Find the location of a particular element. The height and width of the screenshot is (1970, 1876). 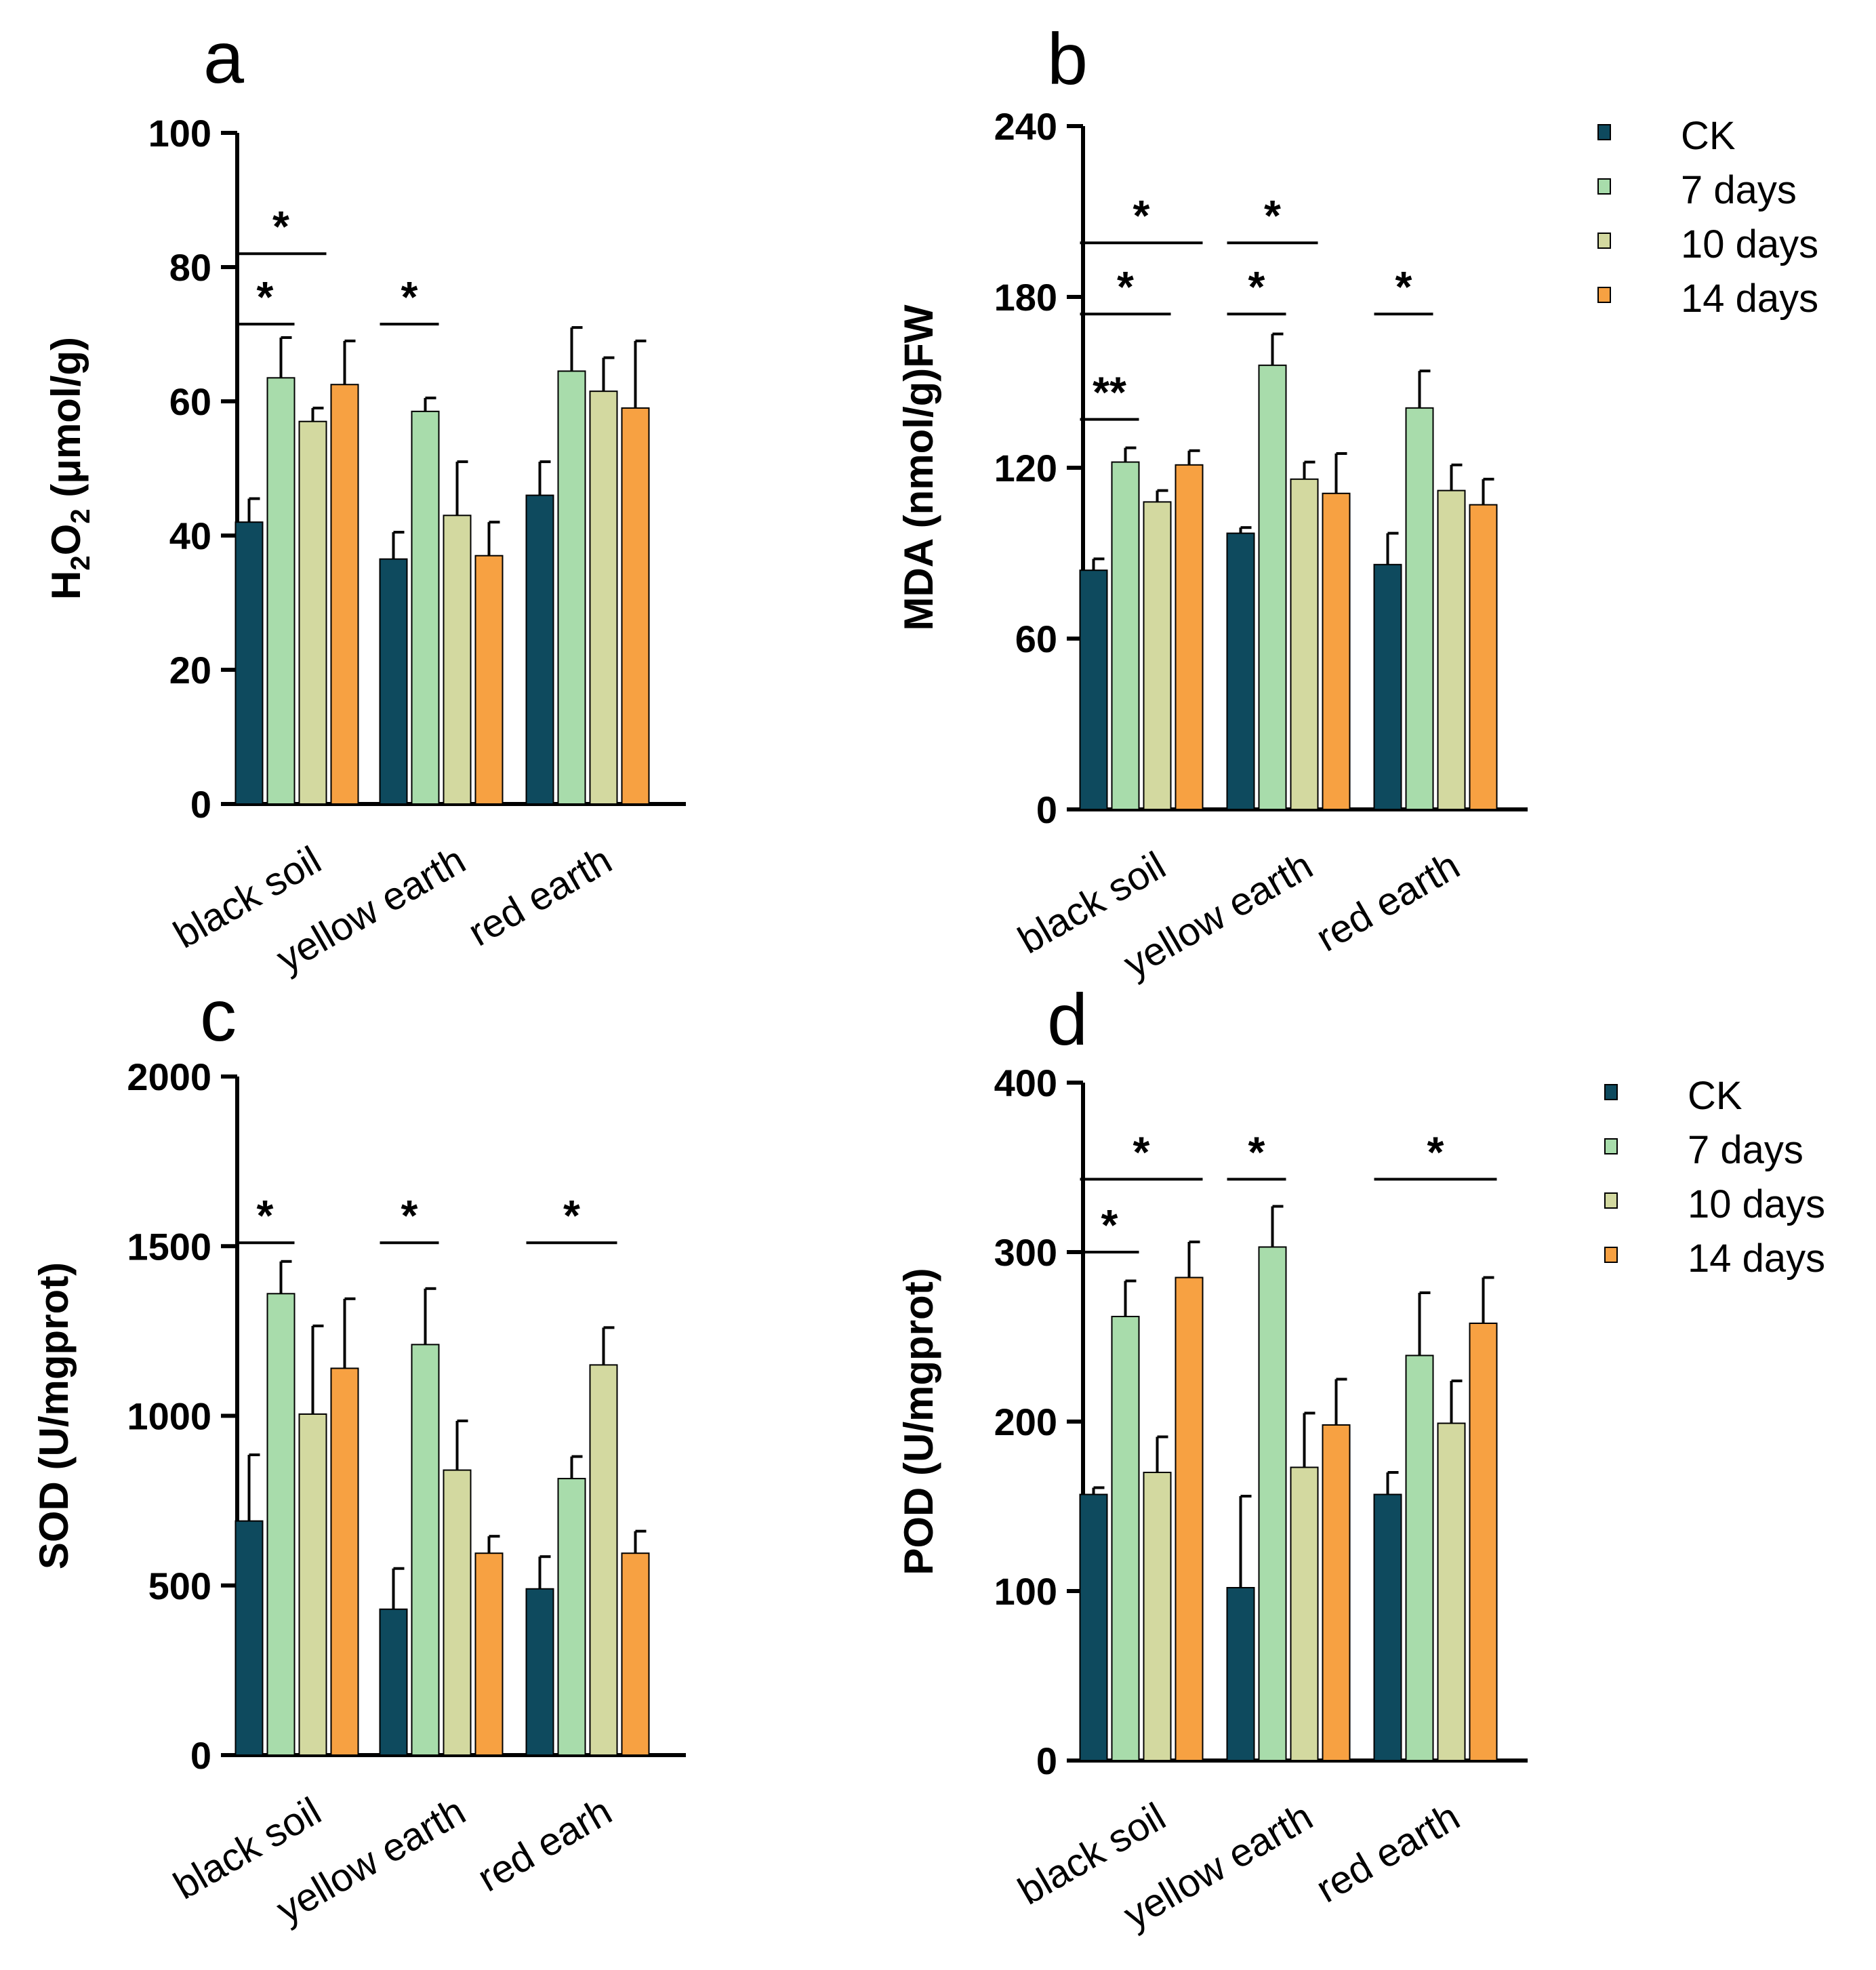

y-tick-label: 200 is located at coordinates (1025, 1422).